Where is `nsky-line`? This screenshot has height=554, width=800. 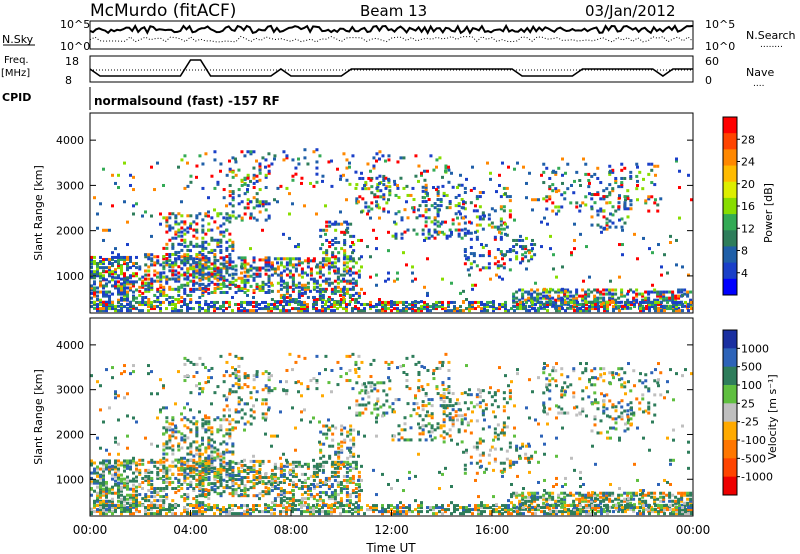 nsky-line is located at coordinates (391, 29).